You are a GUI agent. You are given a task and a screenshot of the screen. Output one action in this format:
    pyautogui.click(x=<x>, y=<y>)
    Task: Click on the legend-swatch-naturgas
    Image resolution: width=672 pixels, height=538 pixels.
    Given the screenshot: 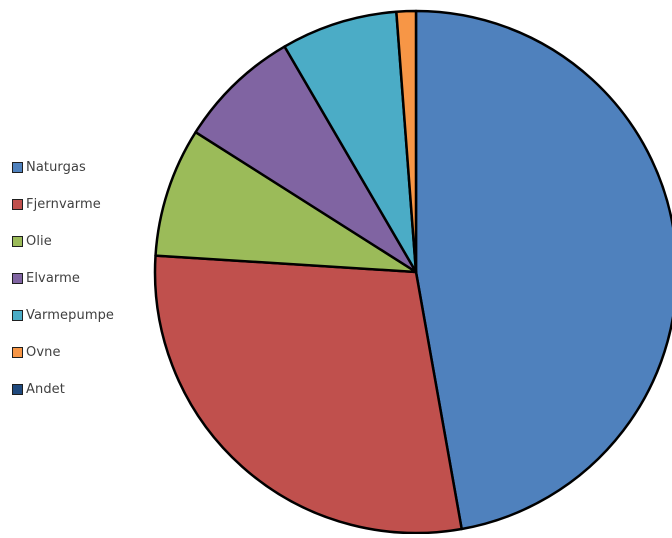 What is the action you would take?
    pyautogui.click(x=17, y=167)
    